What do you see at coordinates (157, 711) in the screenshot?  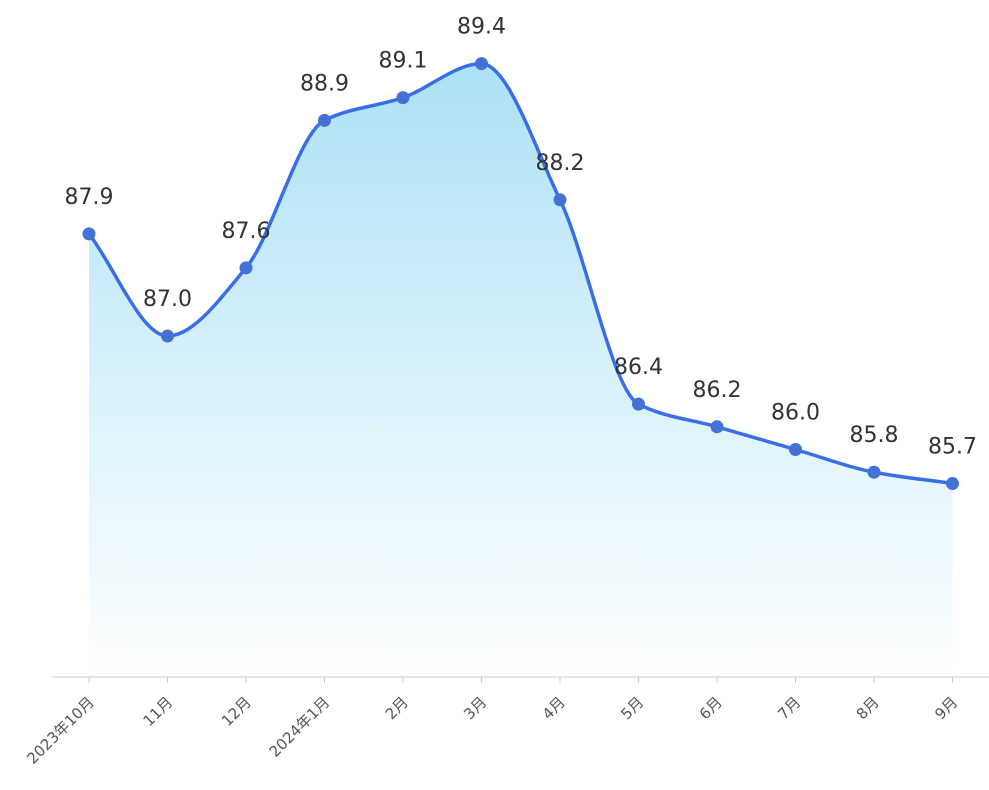 I see `x-tick-label: 11月` at bounding box center [157, 711].